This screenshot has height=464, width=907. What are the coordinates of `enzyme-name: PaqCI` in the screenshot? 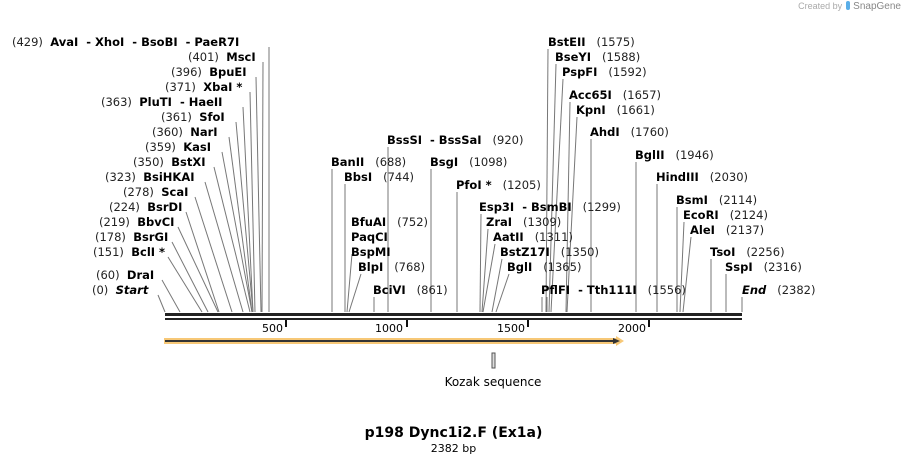 It's located at (369, 237).